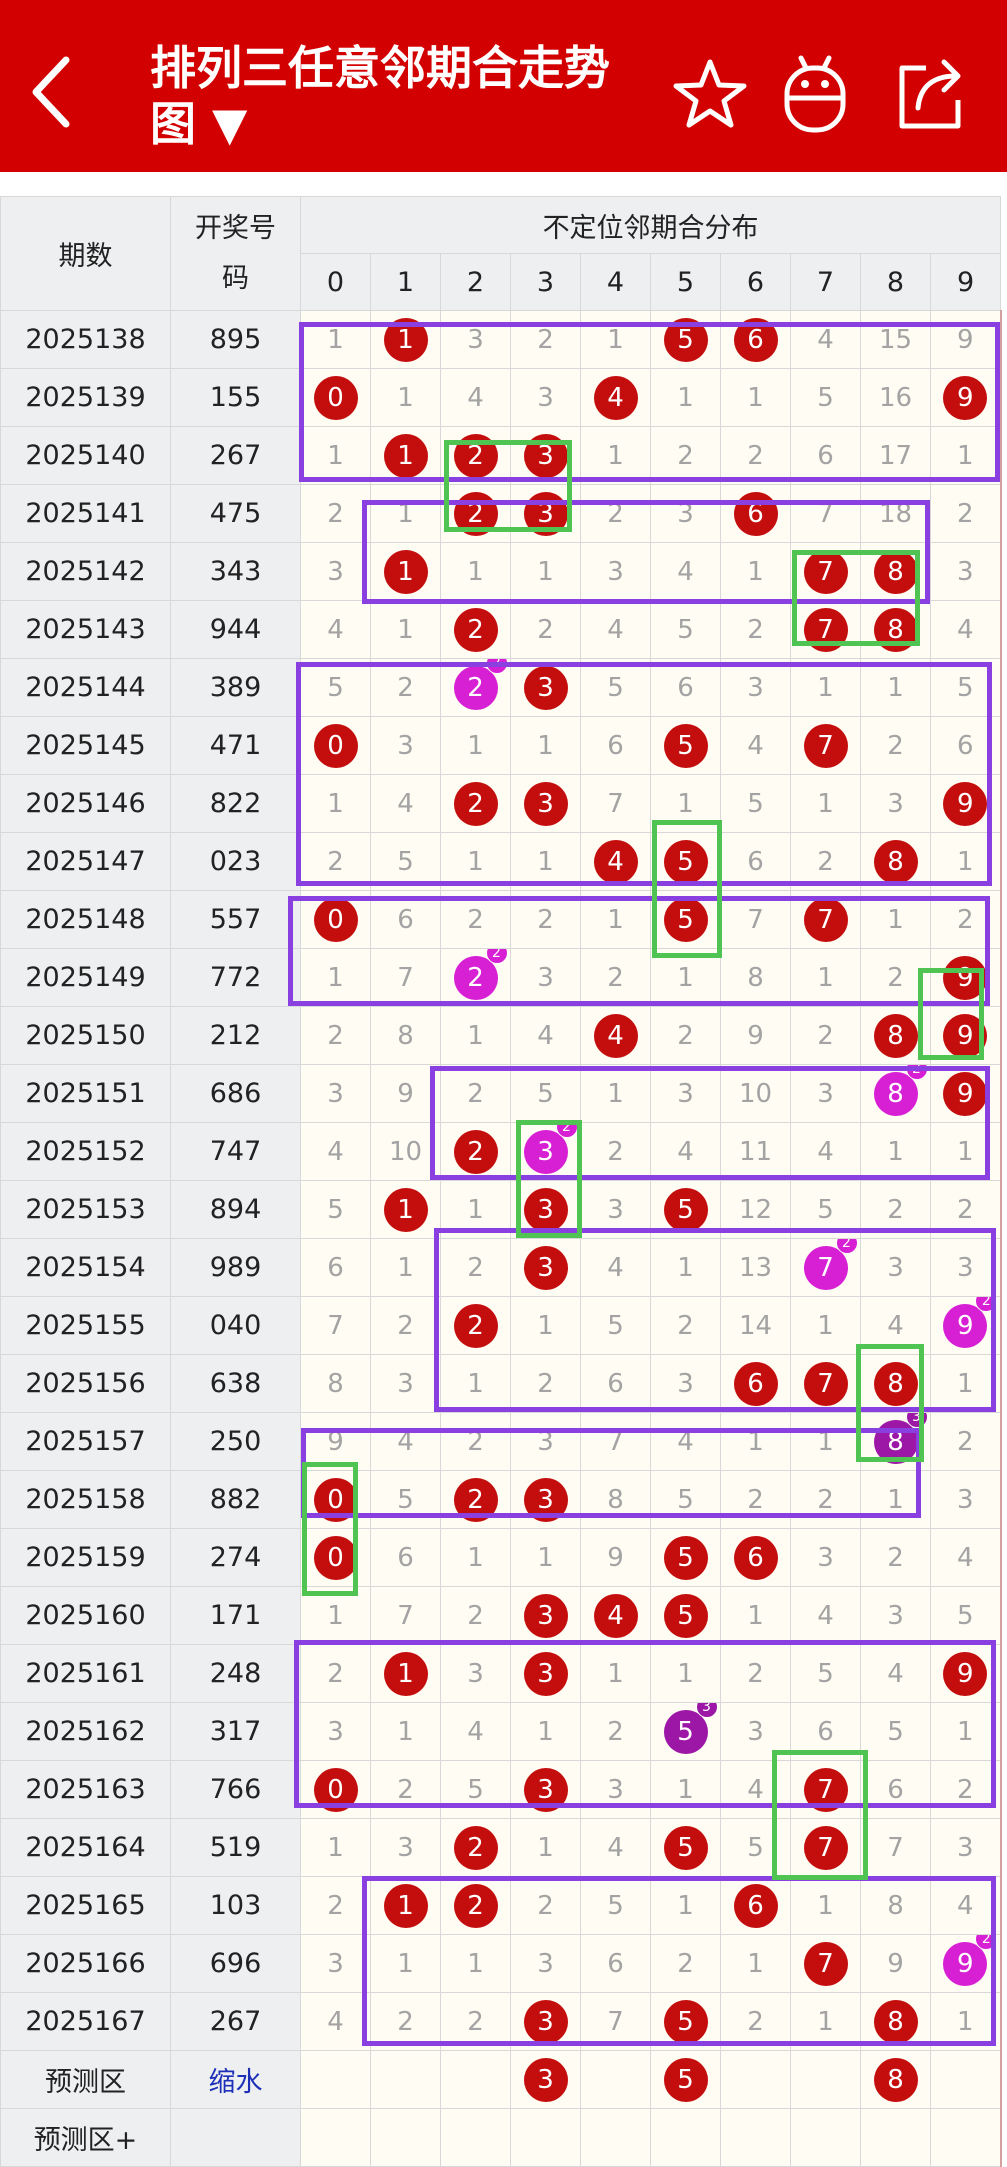 This screenshot has width=1007, height=2167. What do you see at coordinates (755, 977) in the screenshot?
I see `miss-cell: 8` at bounding box center [755, 977].